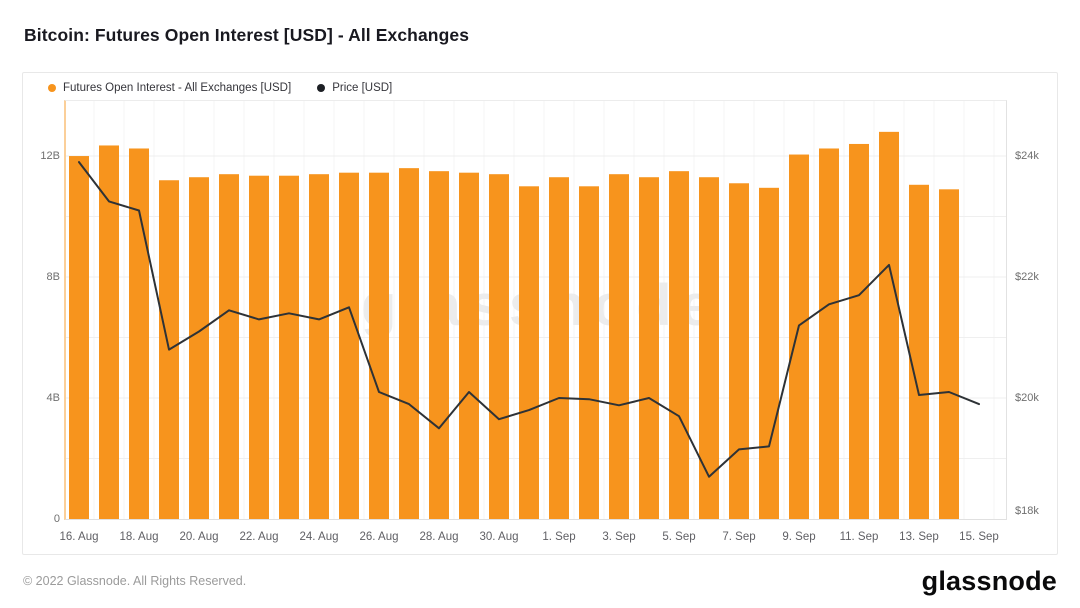 This screenshot has height=608, width=1080. I want to click on x-axis-tick: 18. Aug, so click(139, 537).